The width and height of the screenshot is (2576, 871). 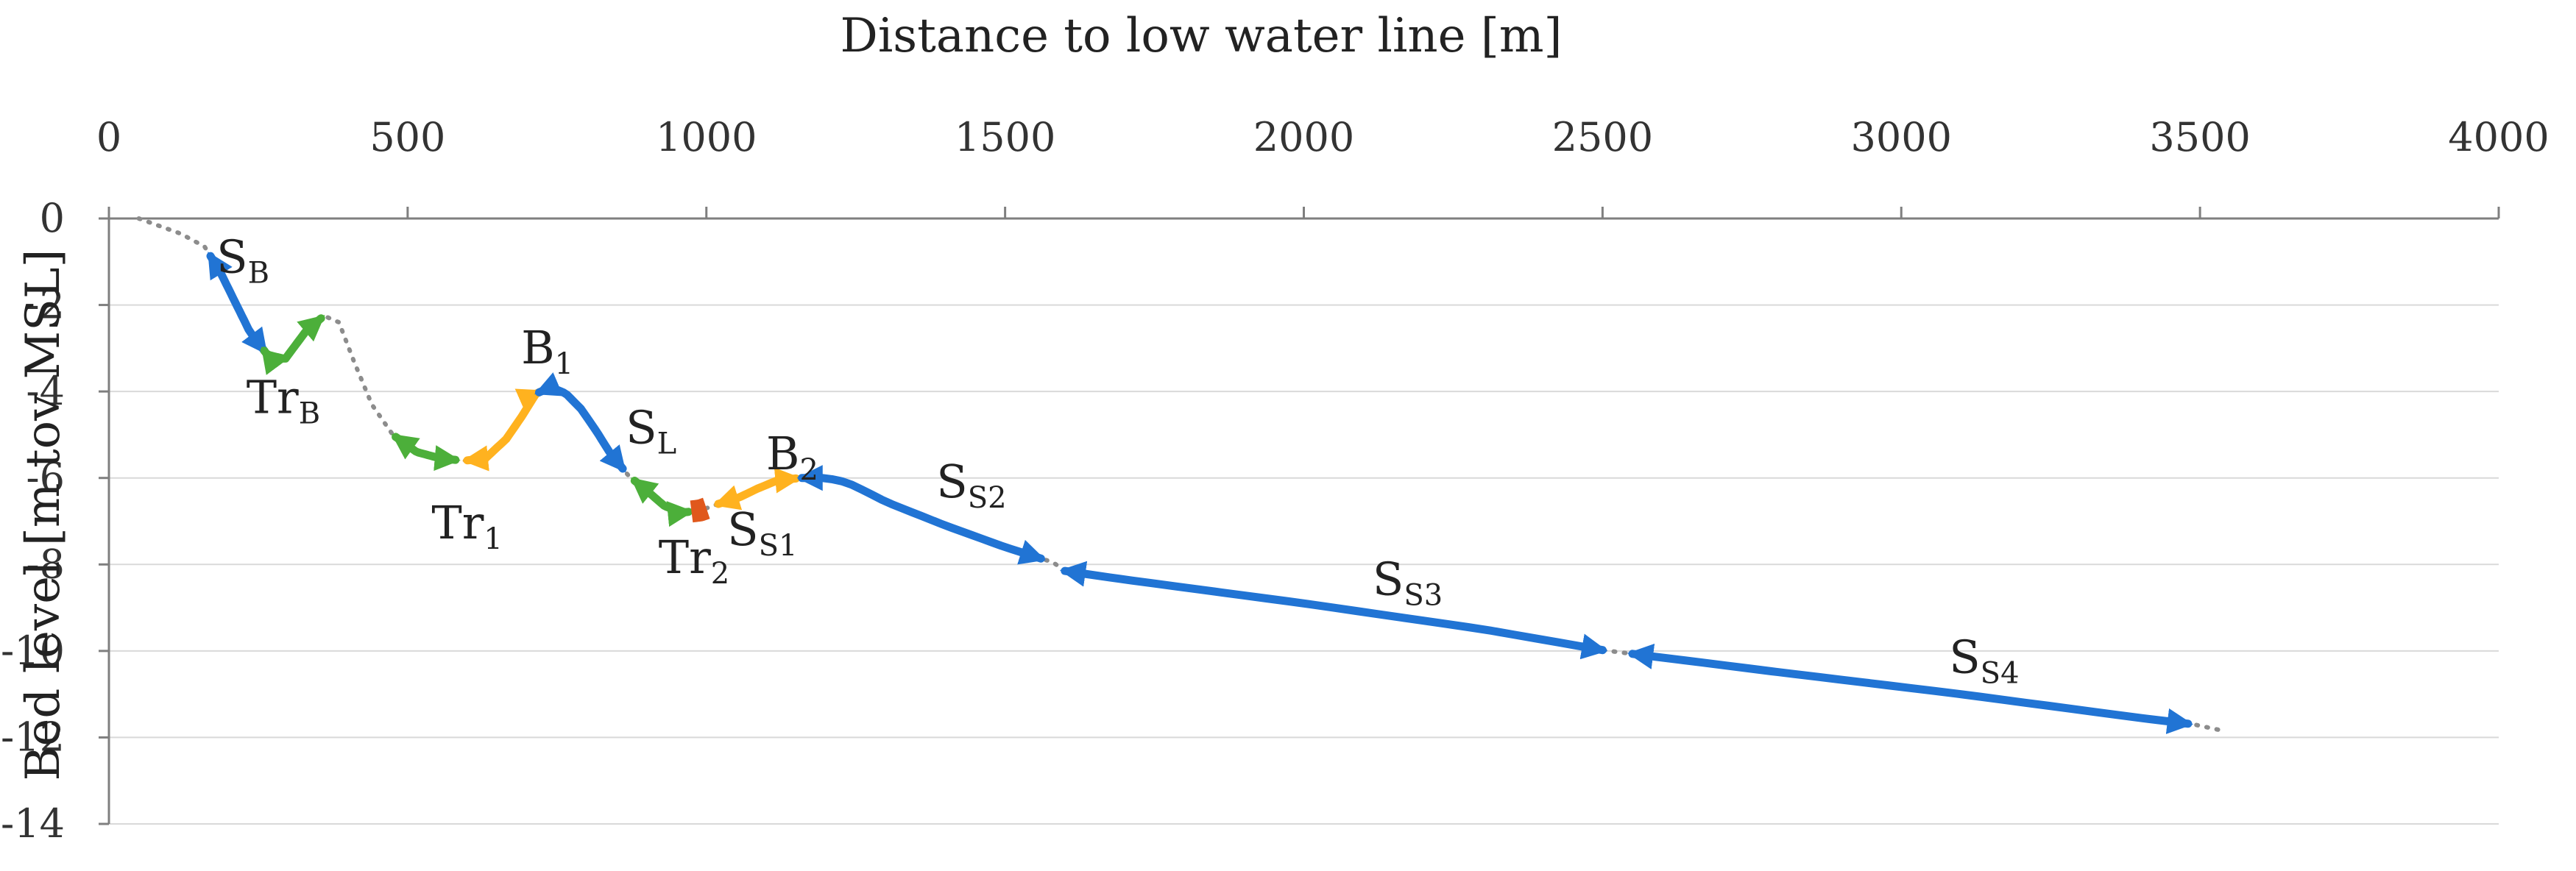 What do you see at coordinates (503, 430) in the screenshot?
I see `segment-b1` at bounding box center [503, 430].